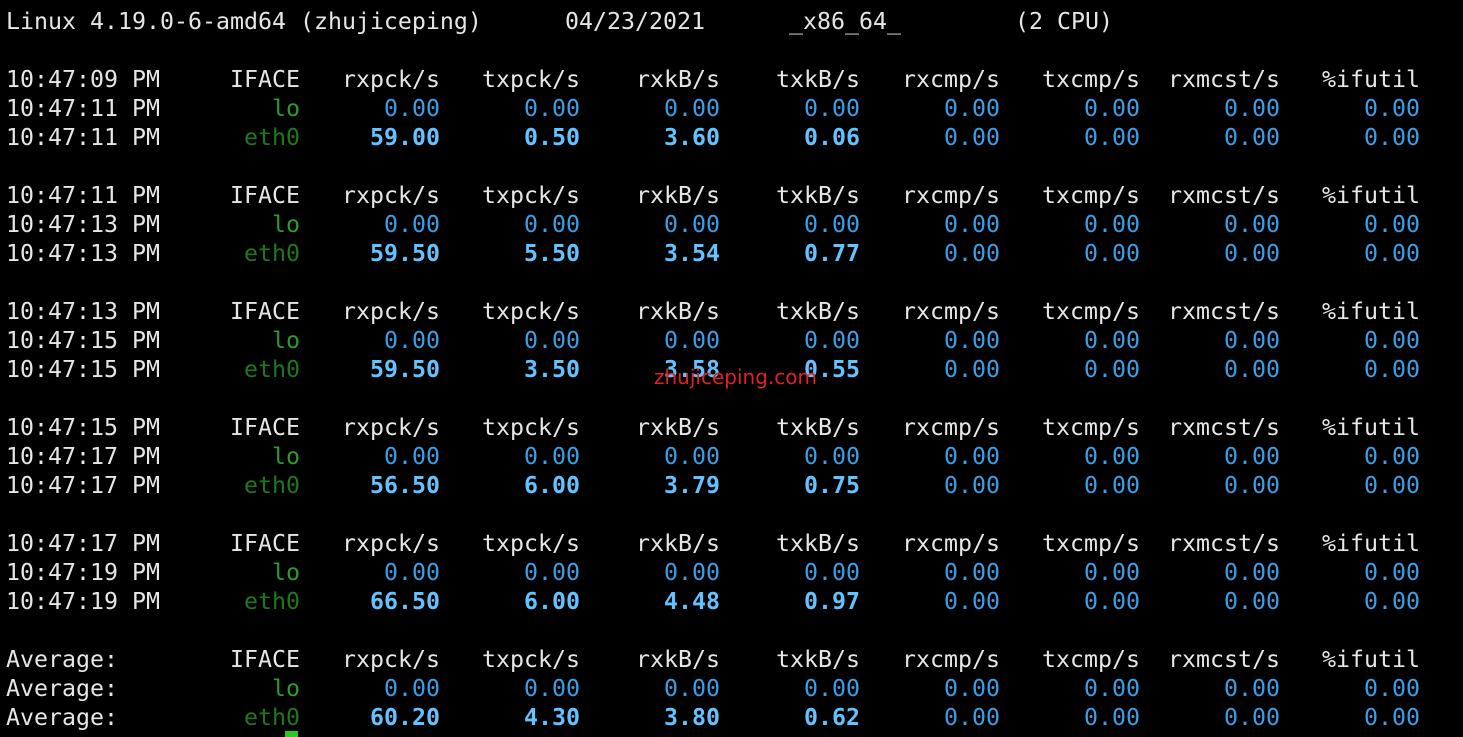 The width and height of the screenshot is (1463, 737). What do you see at coordinates (83, 340) in the screenshot?
I see `row-time: 10:47:15 PM` at bounding box center [83, 340].